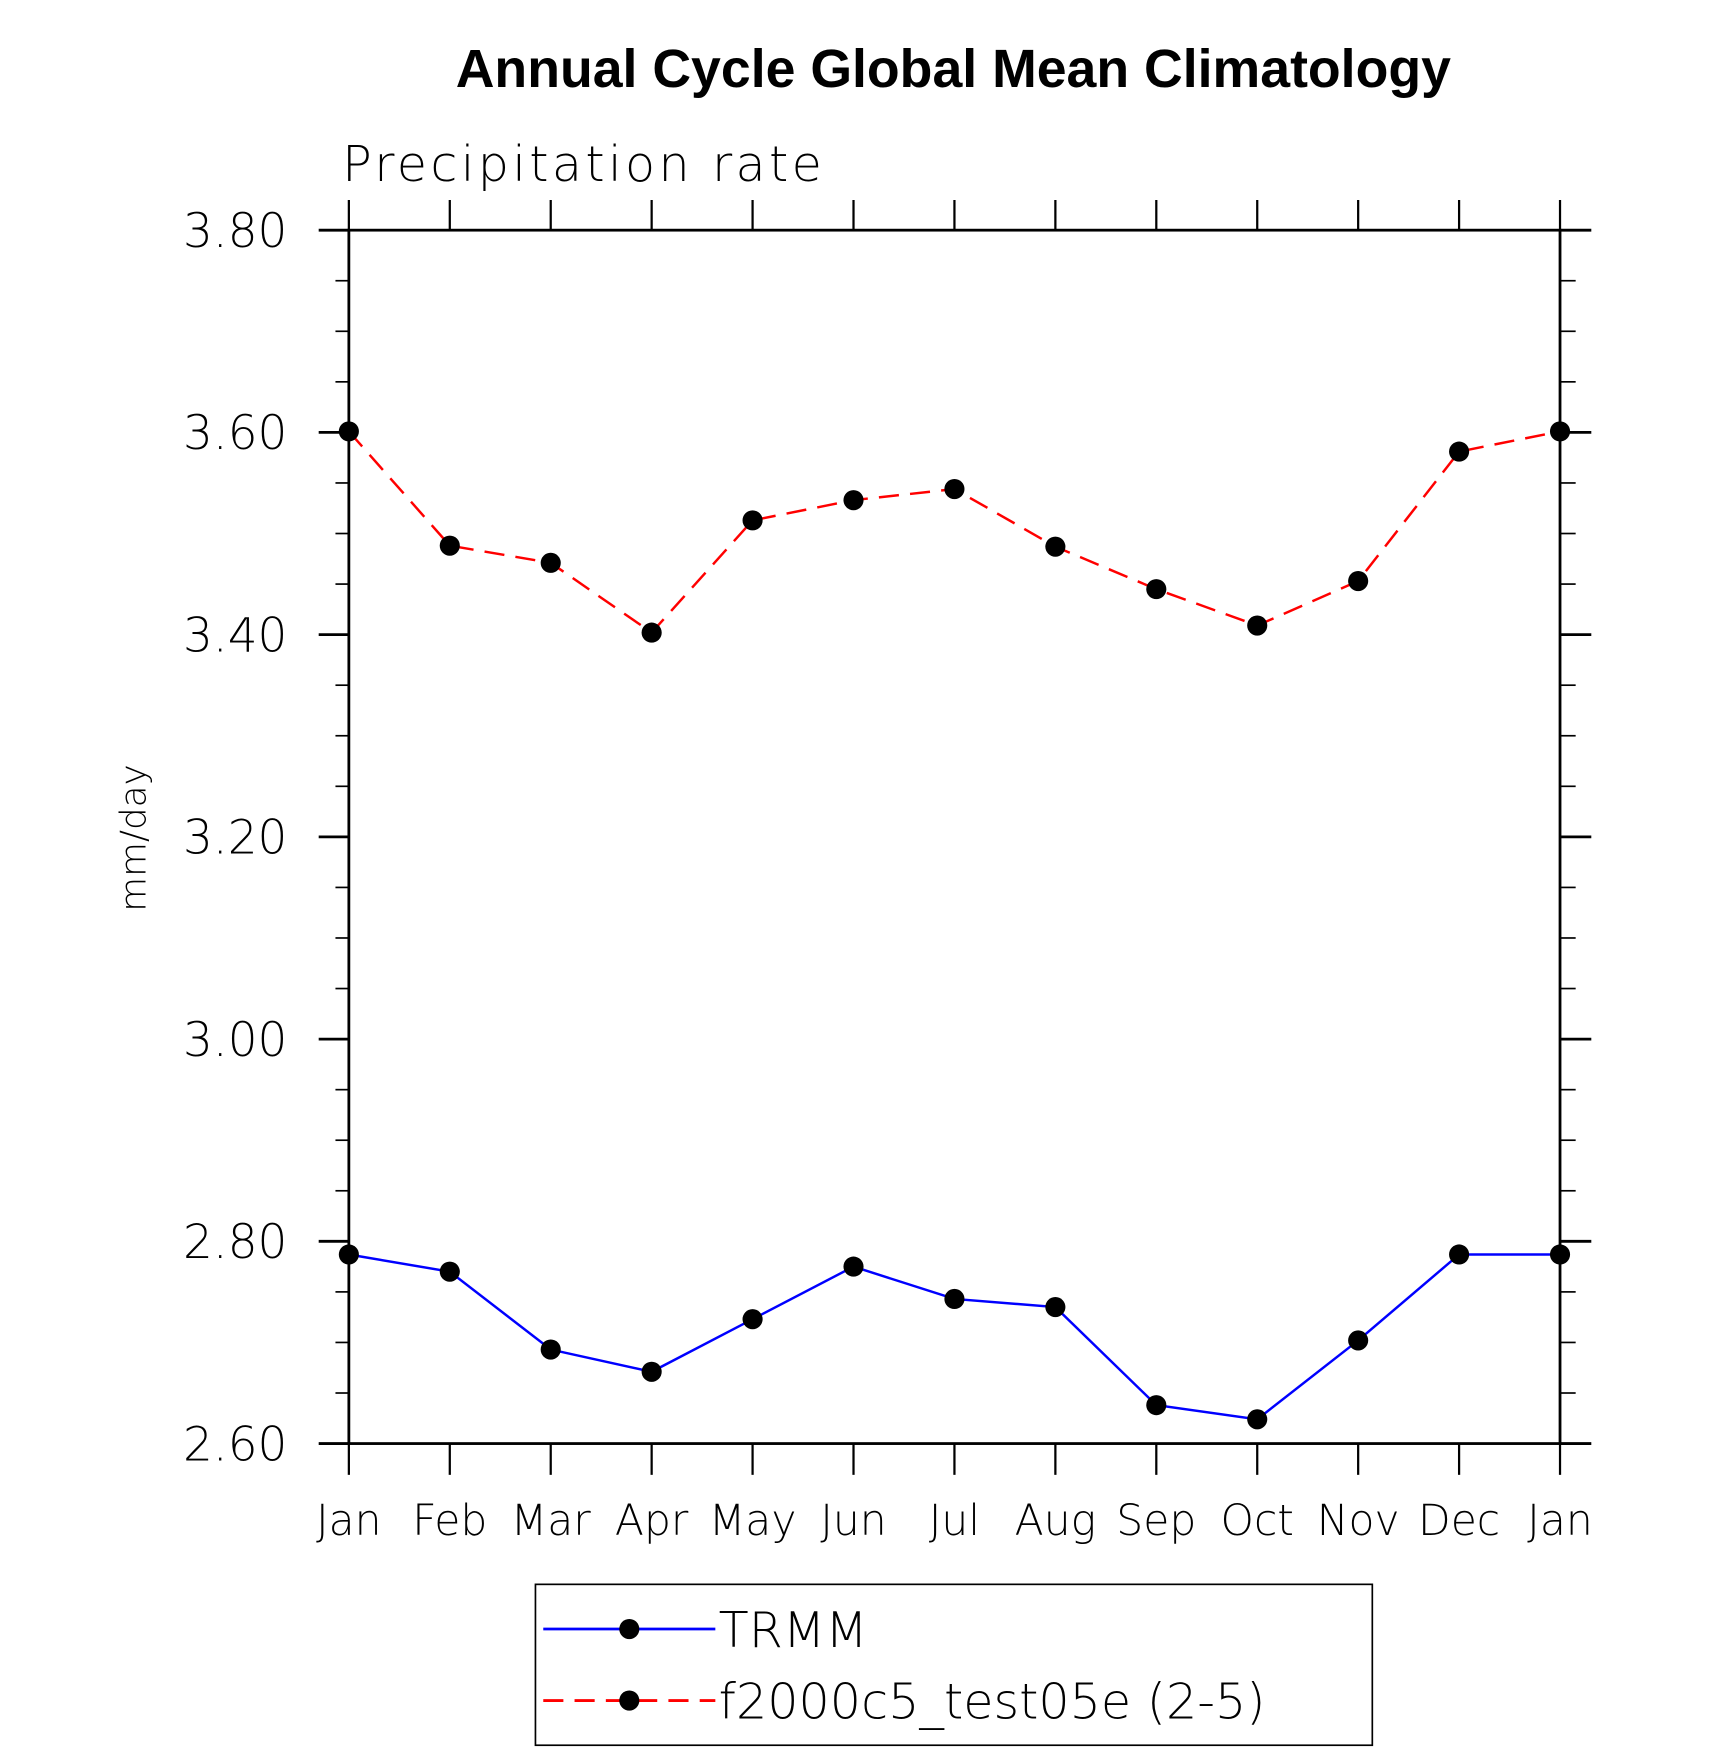 The height and width of the screenshot is (1762, 1710). What do you see at coordinates (551, 1521) in the screenshot?
I see `x-tick-label: Mar` at bounding box center [551, 1521].